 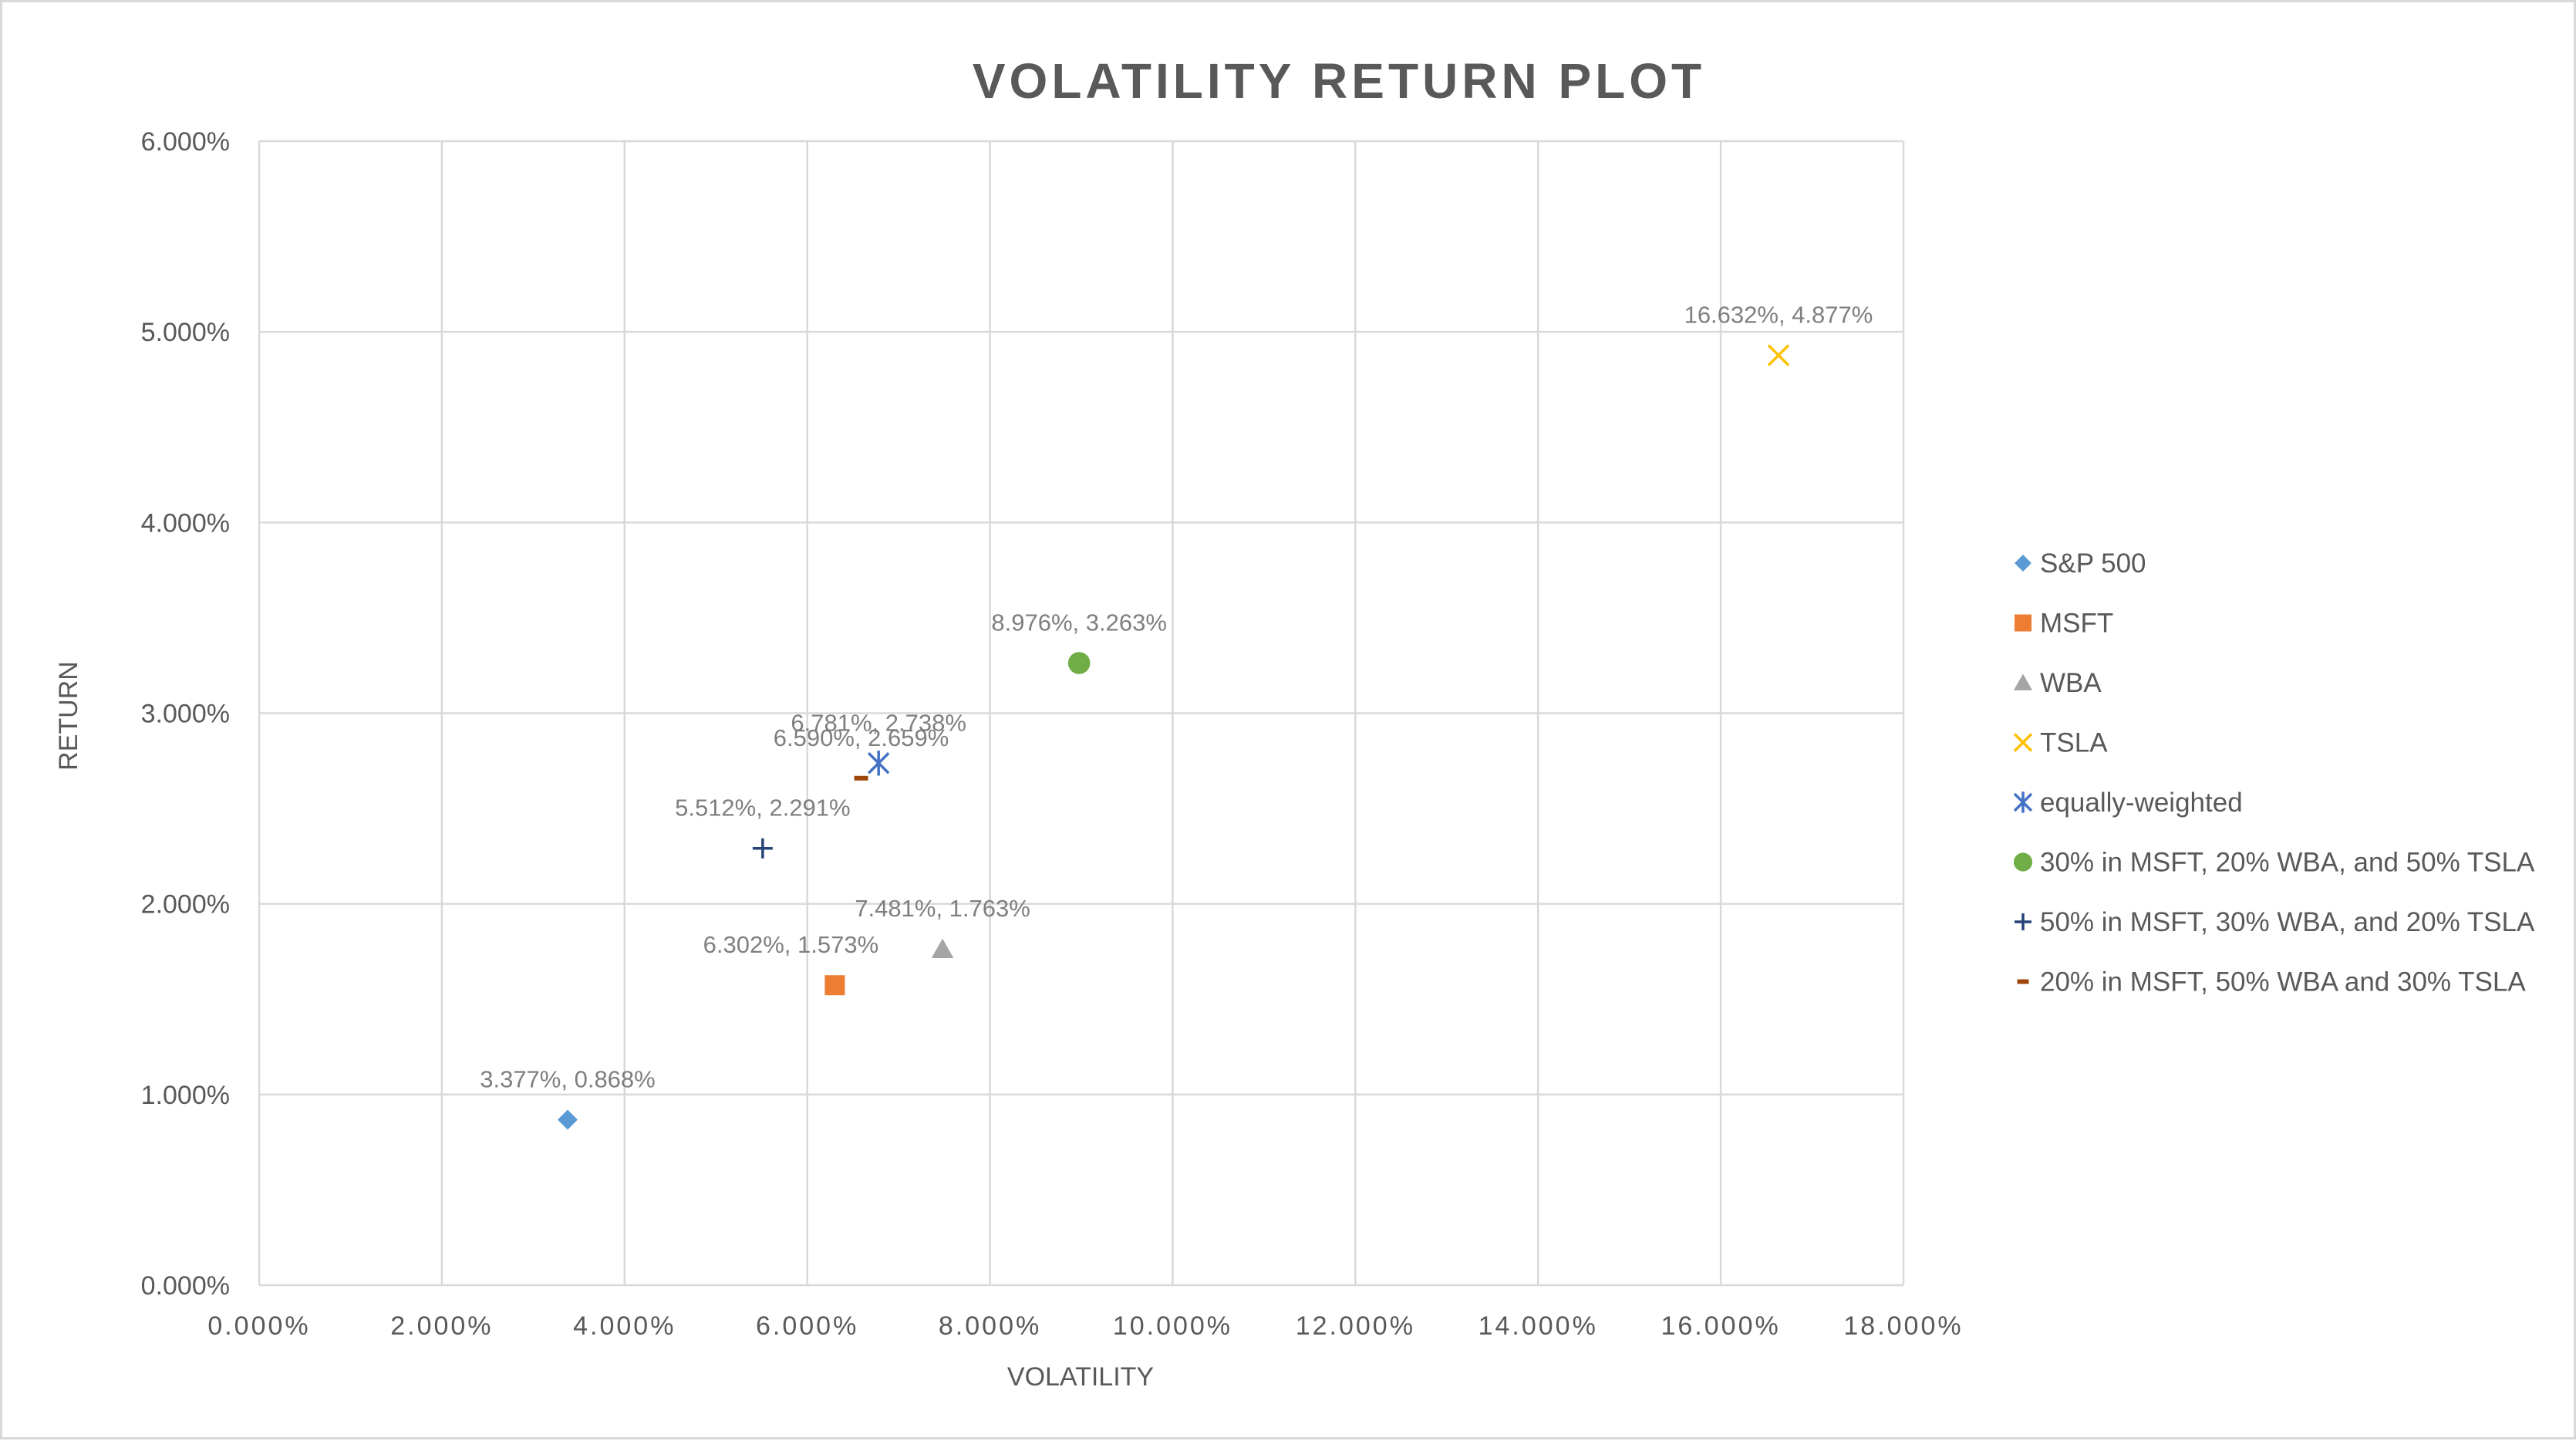 I want to click on y-tick-label: 1.000%, so click(x=185, y=1095).